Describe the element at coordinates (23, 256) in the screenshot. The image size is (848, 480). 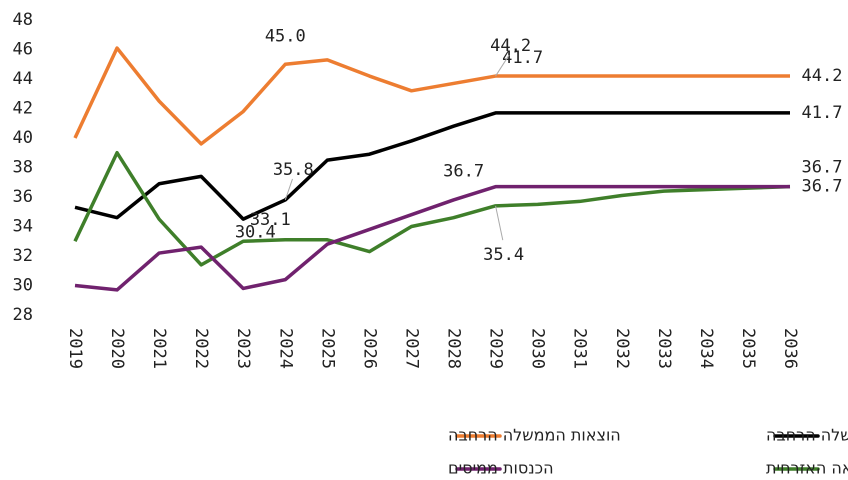
I see `y-tick-label: 32` at that location.